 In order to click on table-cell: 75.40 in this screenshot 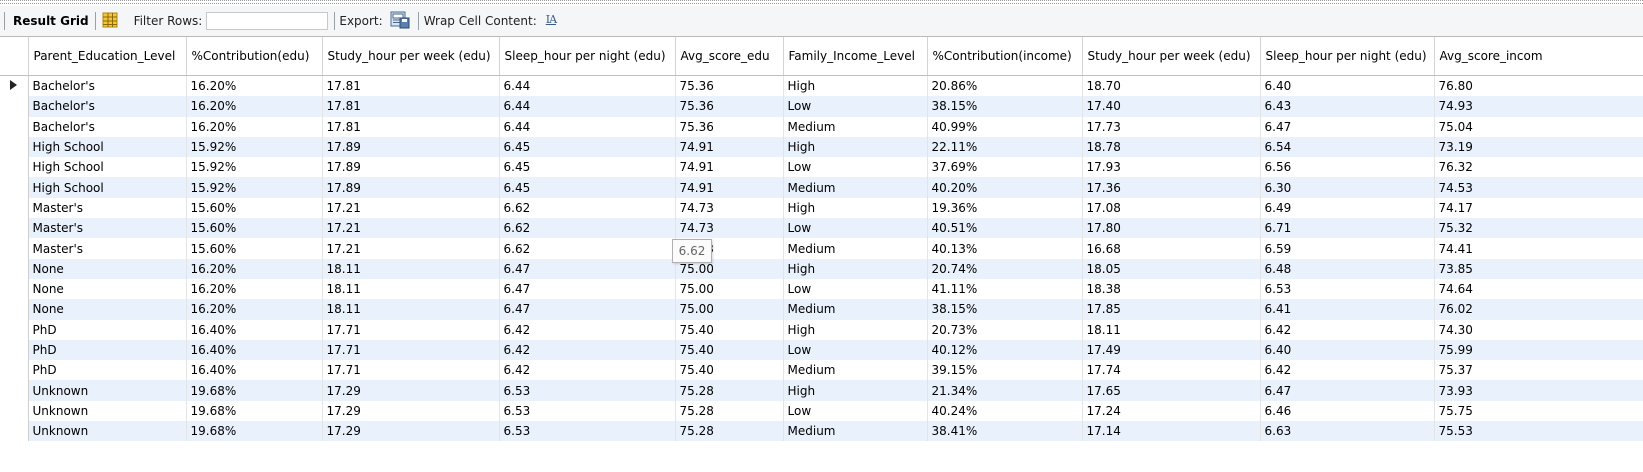, I will do `click(729, 370)`.